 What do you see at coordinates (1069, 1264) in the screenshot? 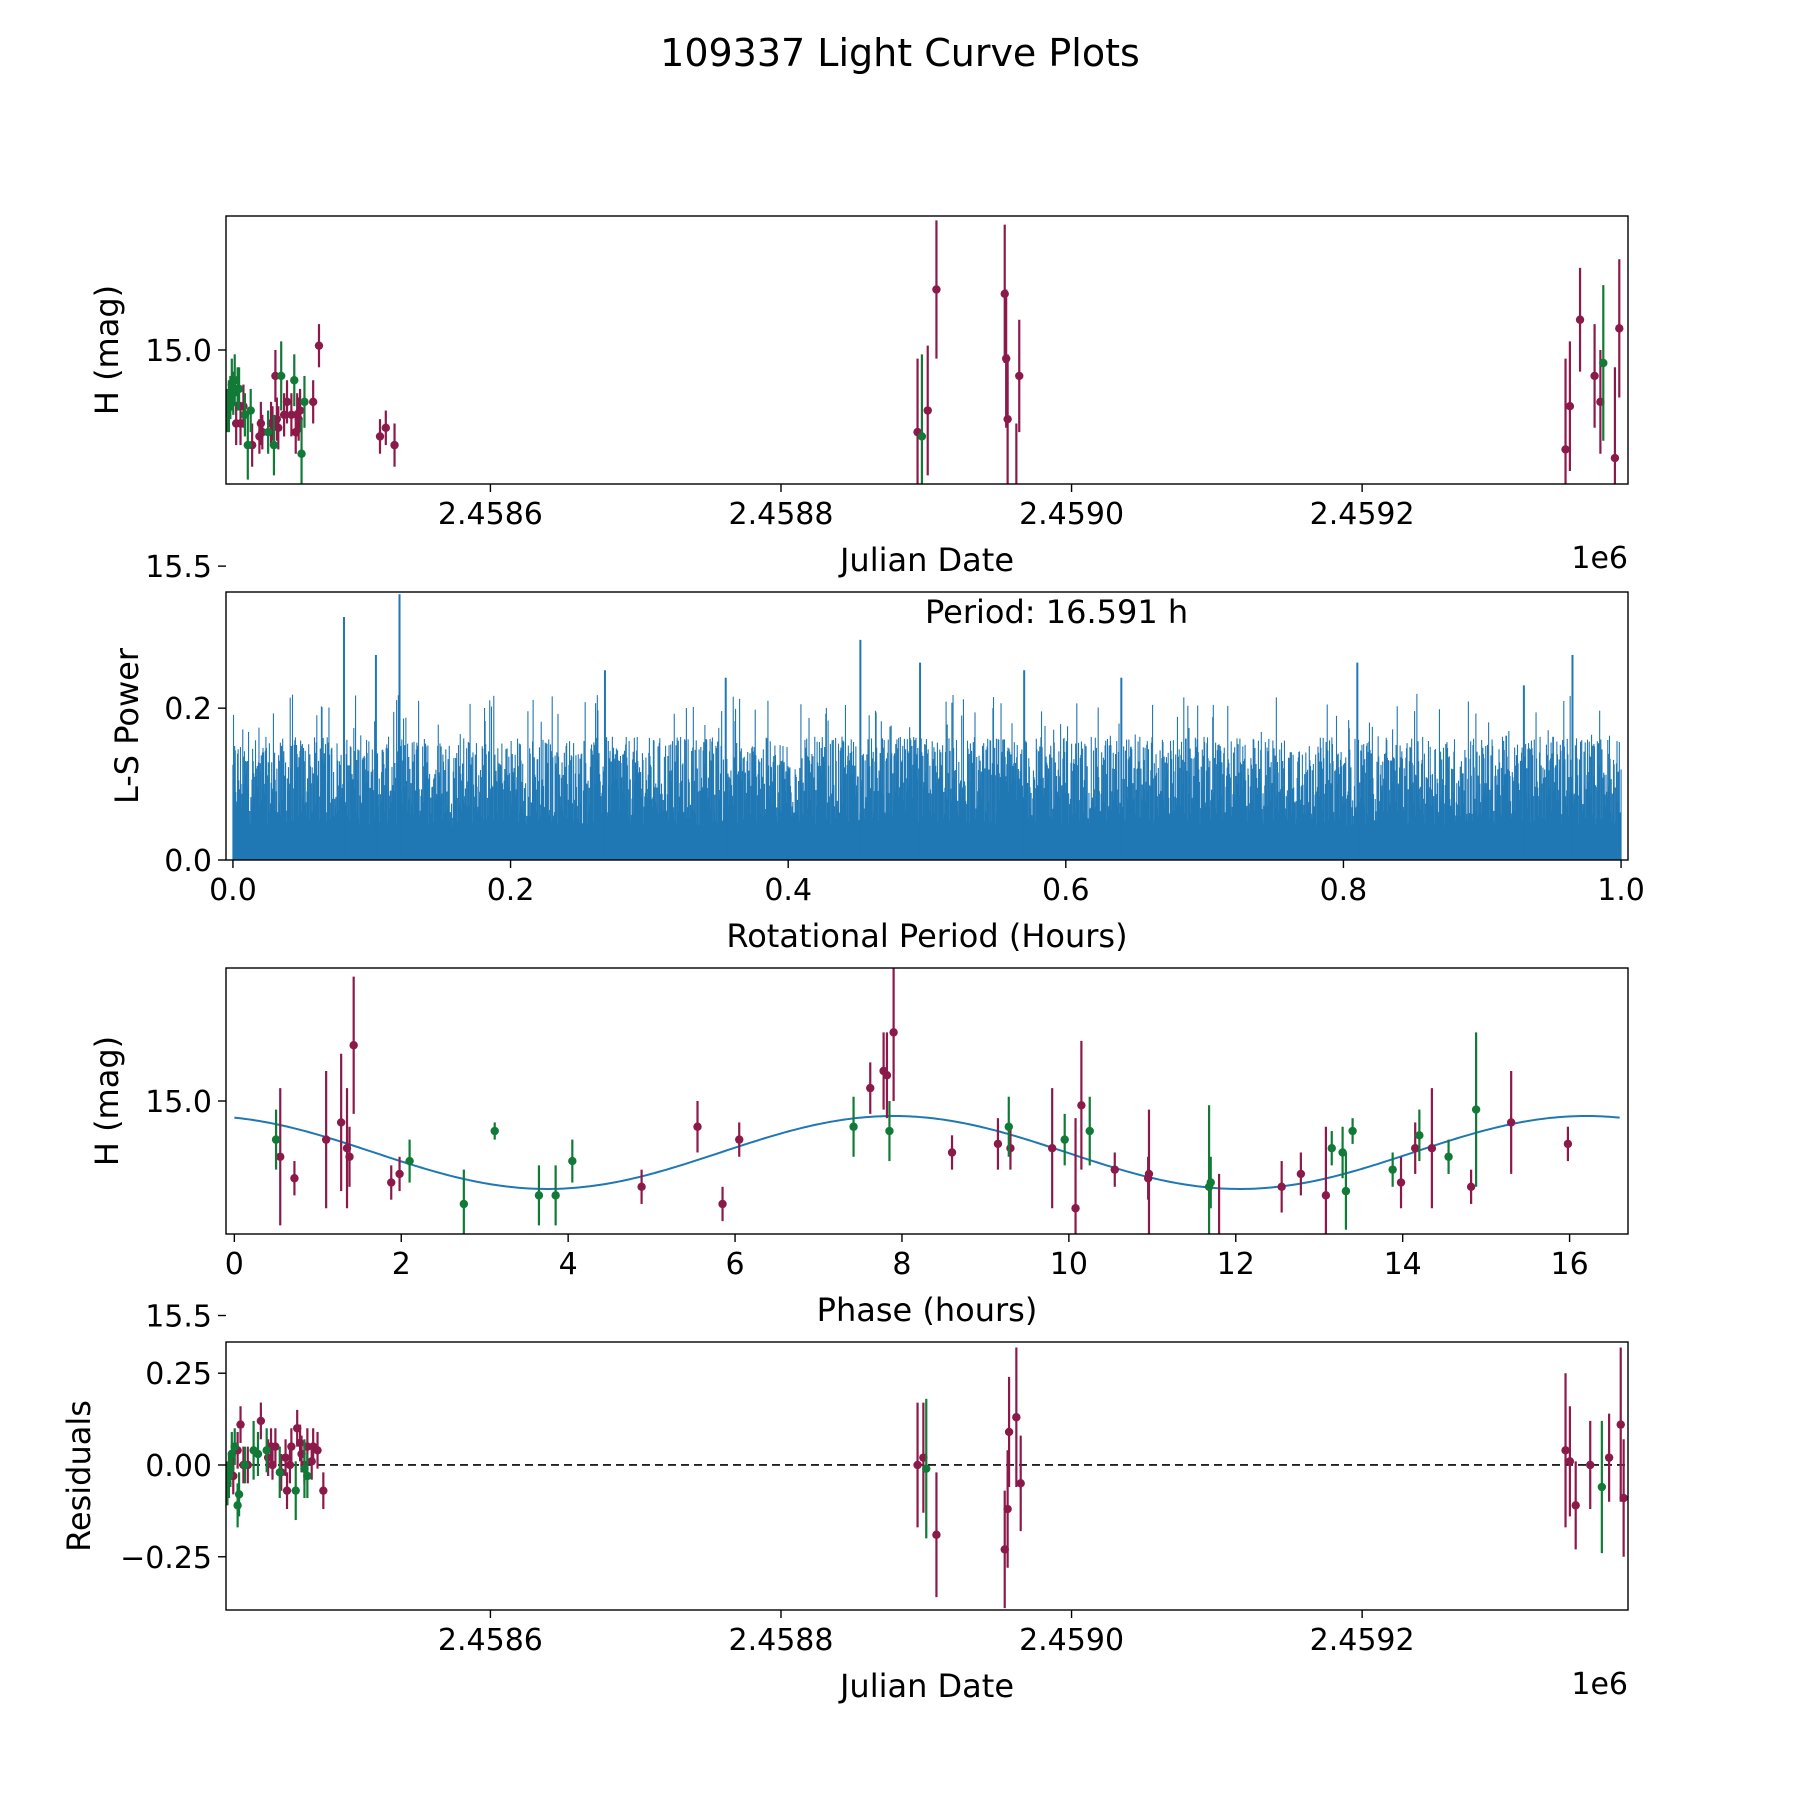
I see `x-tick-label: 10` at bounding box center [1069, 1264].